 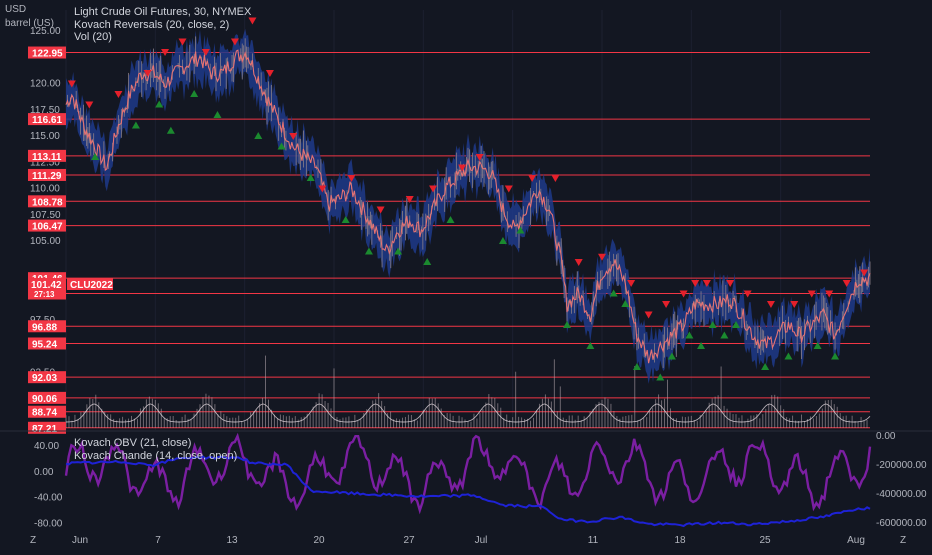 What do you see at coordinates (886, 436) in the screenshot?
I see `obv-tick-label: 0.00` at bounding box center [886, 436].